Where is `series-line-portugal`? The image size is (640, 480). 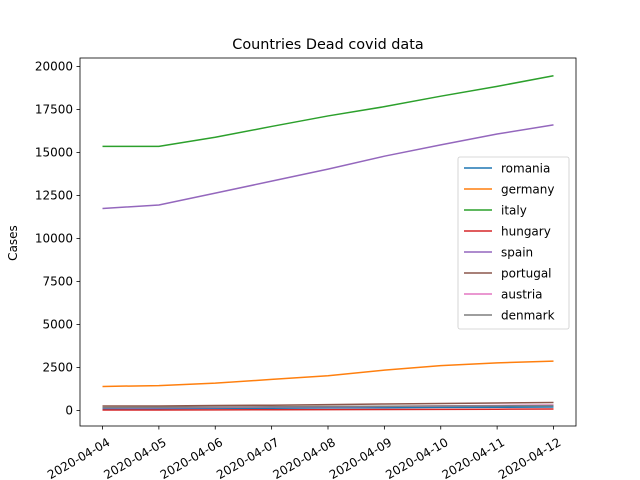 series-line-portugal is located at coordinates (328, 404).